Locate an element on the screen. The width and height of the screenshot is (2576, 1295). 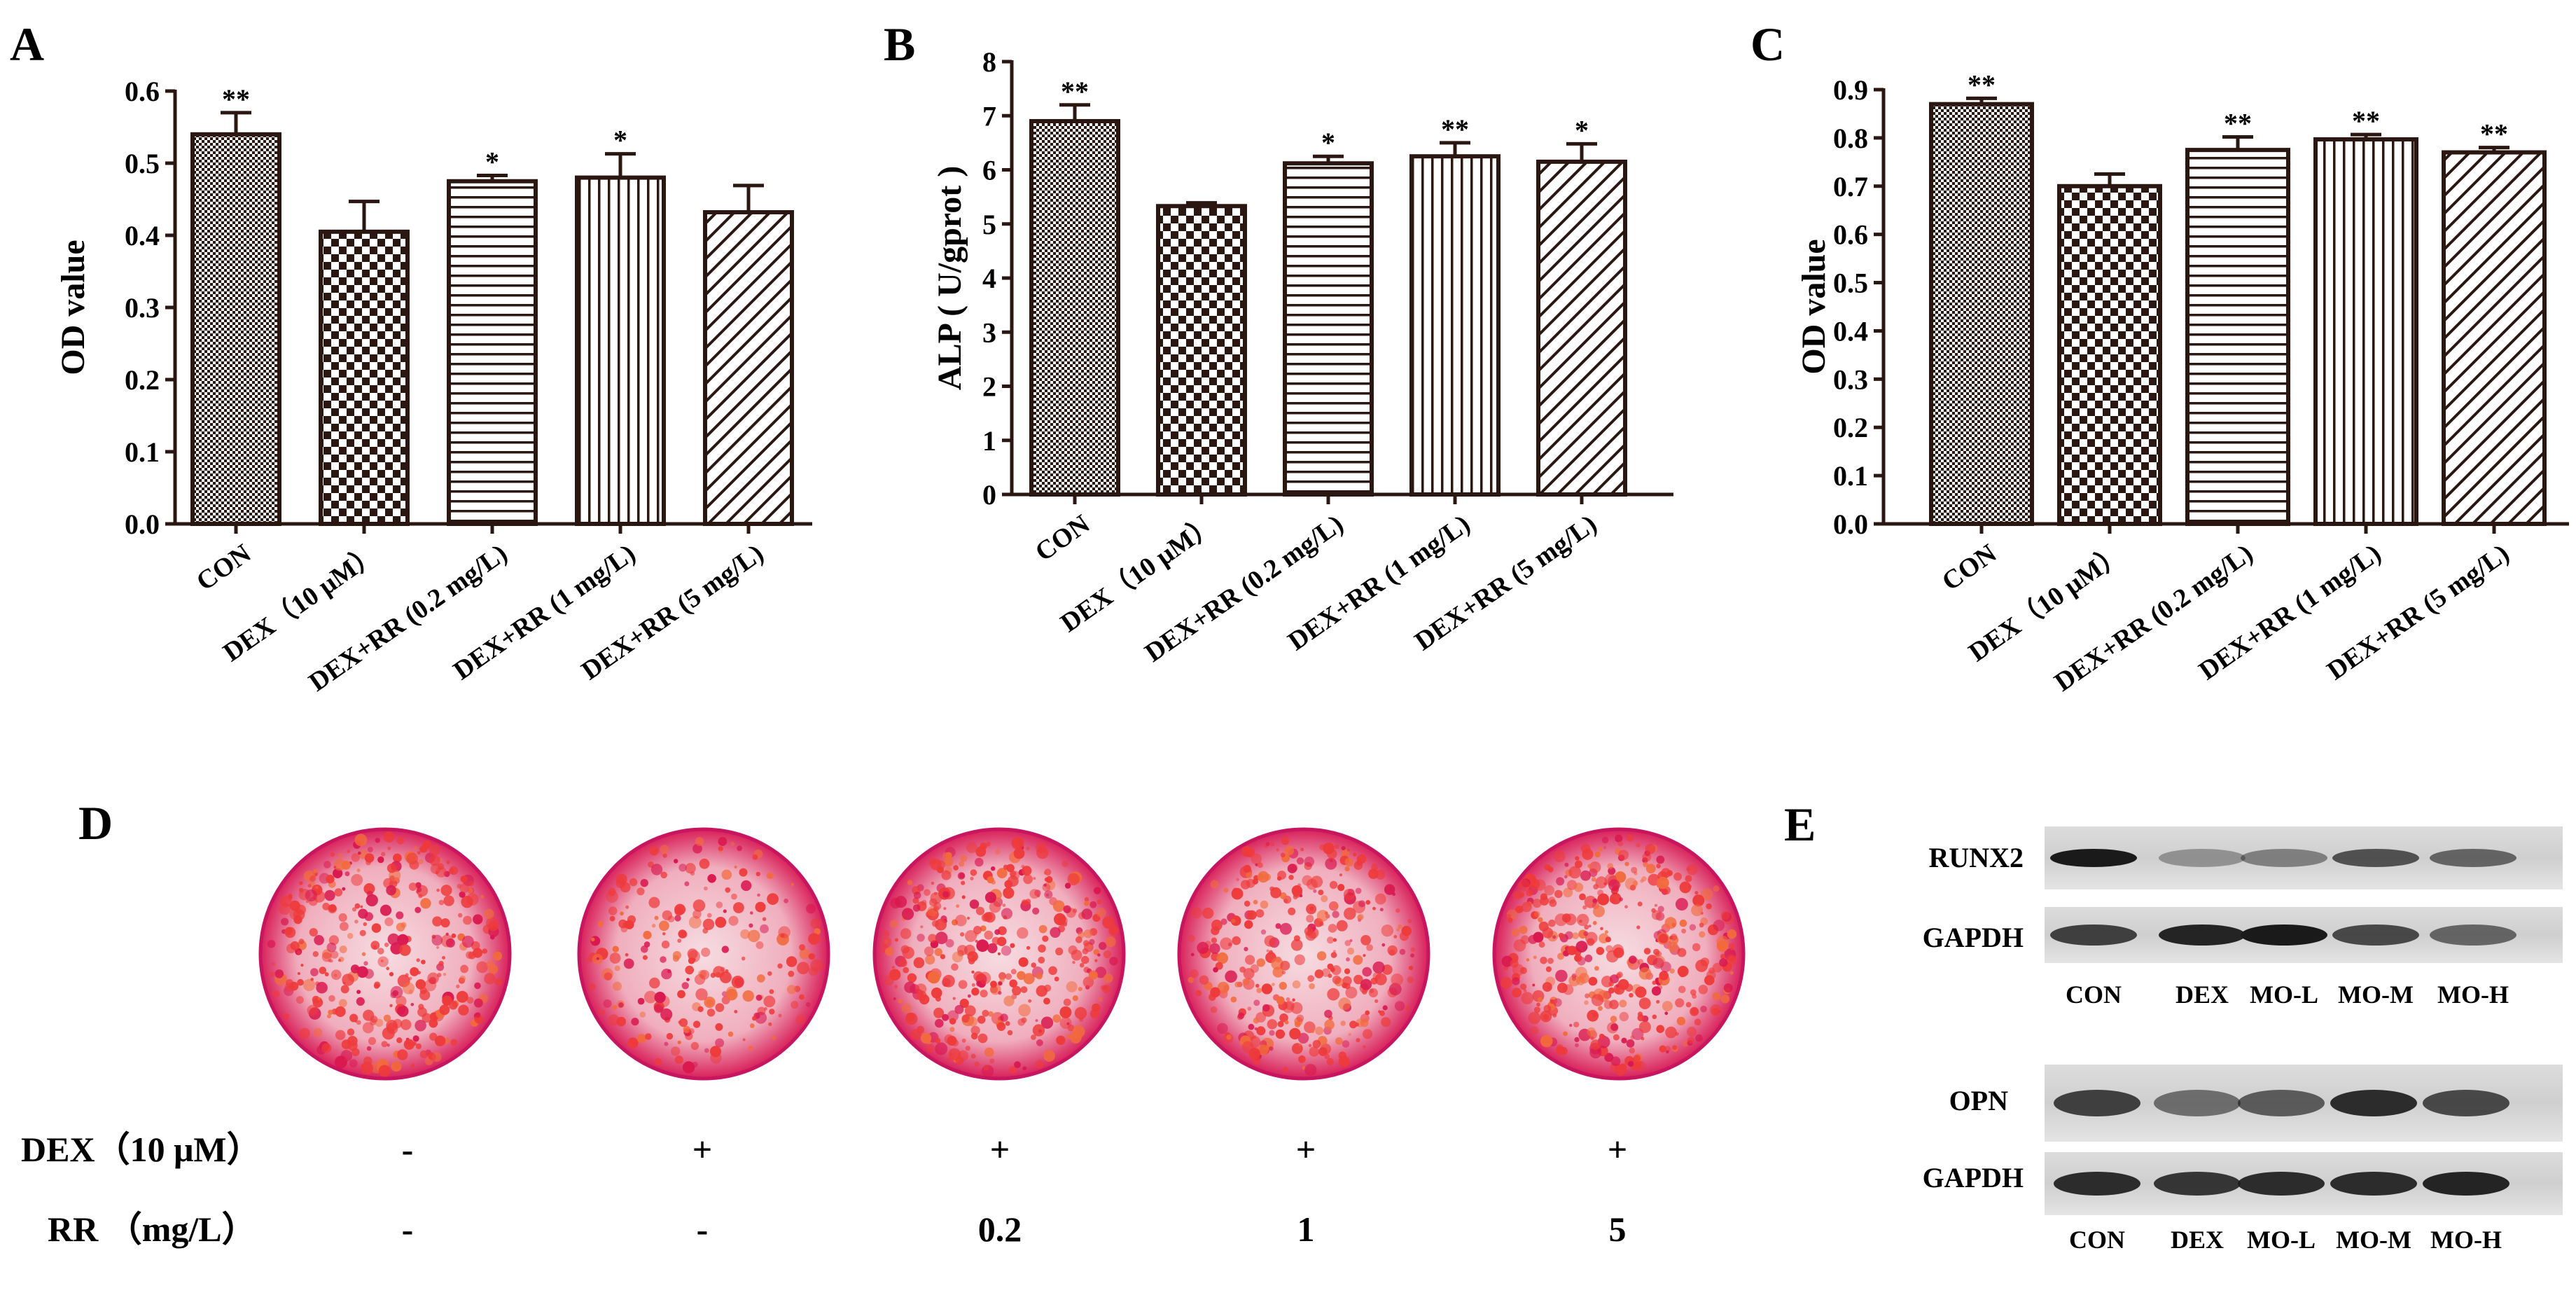
rr-cell-3: 0.2 is located at coordinates (1000, 1229).